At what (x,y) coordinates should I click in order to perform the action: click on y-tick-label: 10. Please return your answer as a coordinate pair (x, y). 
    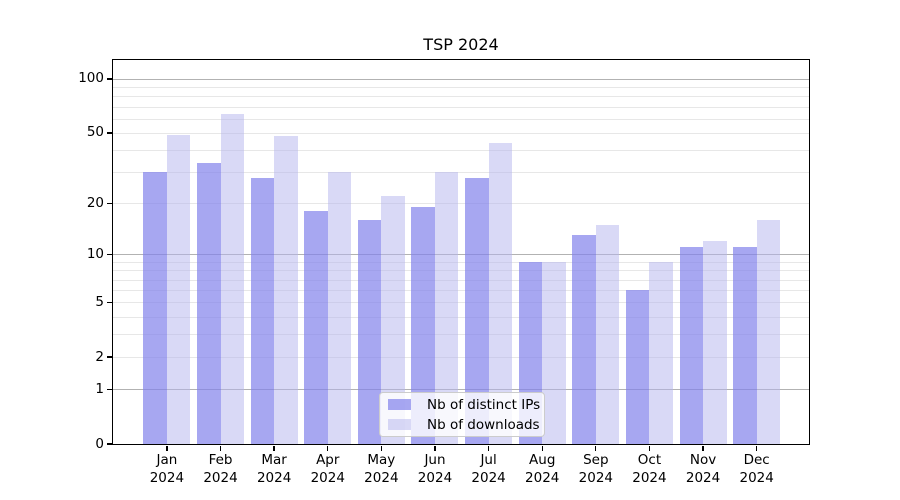
    Looking at the image, I should click on (95, 253).